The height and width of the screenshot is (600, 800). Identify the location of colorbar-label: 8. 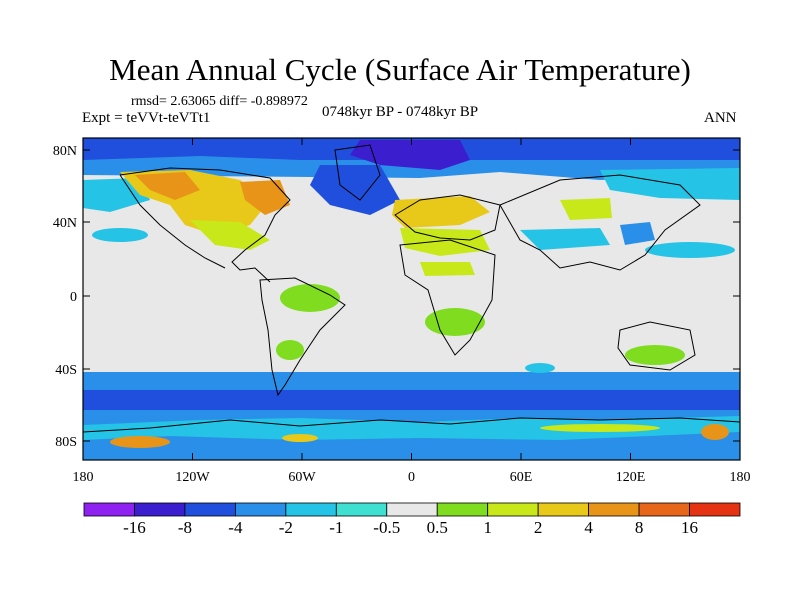
(639, 527).